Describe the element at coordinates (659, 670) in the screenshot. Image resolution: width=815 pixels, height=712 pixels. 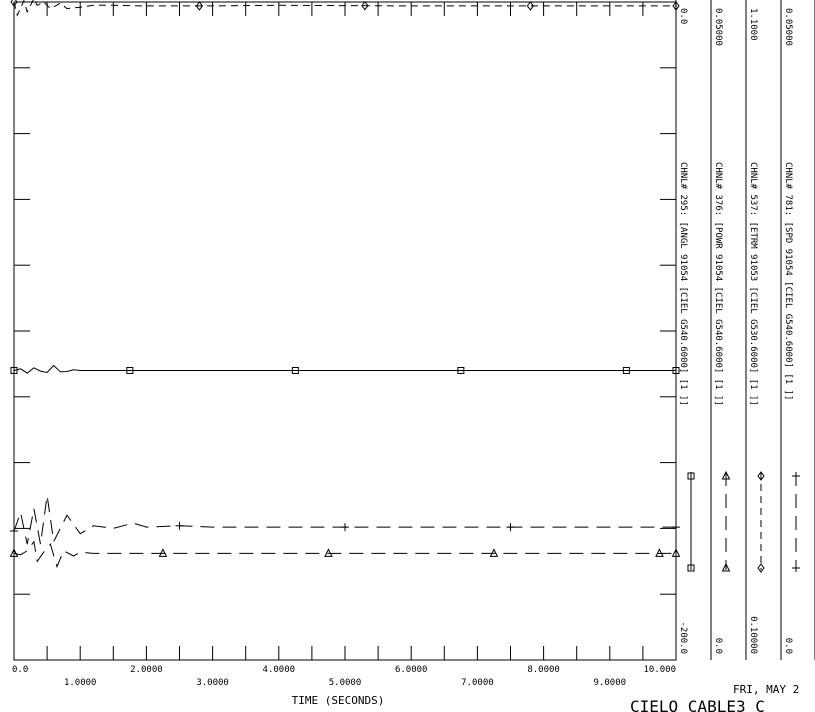
I see `x-tick-label: 10.000` at that location.